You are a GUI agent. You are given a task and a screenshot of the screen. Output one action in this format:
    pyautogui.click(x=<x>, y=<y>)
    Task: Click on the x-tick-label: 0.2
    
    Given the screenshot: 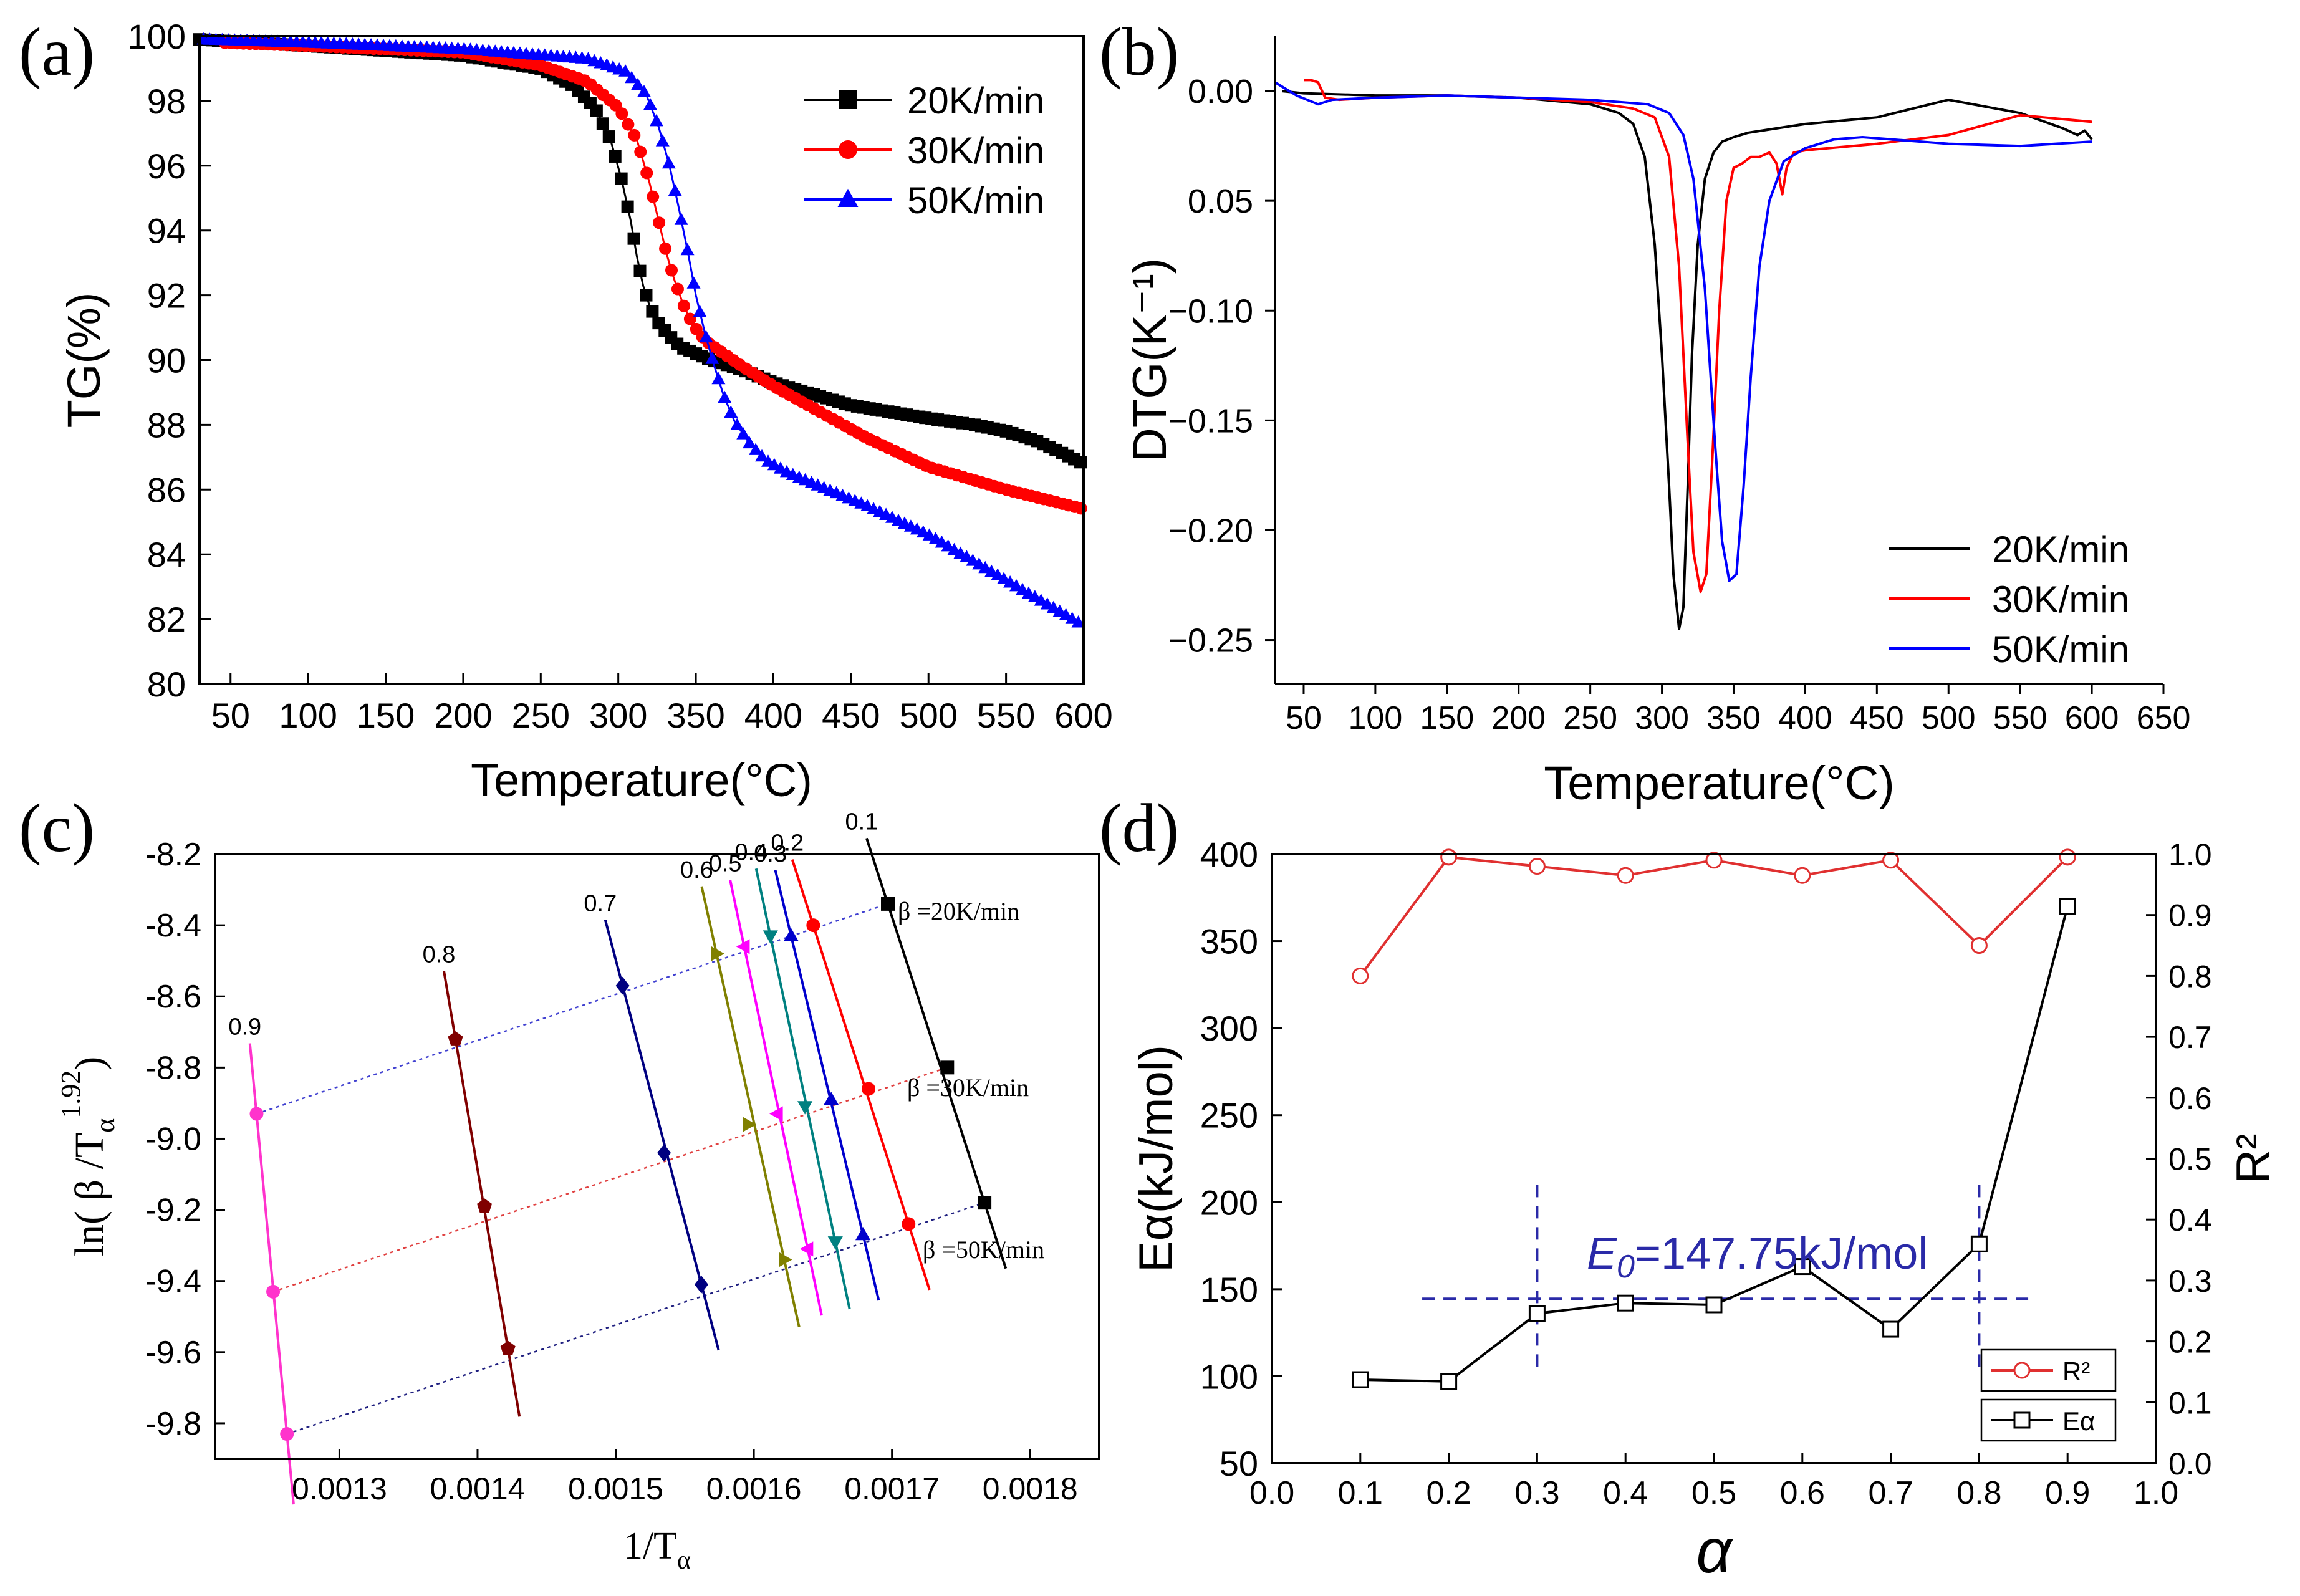 What is the action you would take?
    pyautogui.click(x=1448, y=1493)
    